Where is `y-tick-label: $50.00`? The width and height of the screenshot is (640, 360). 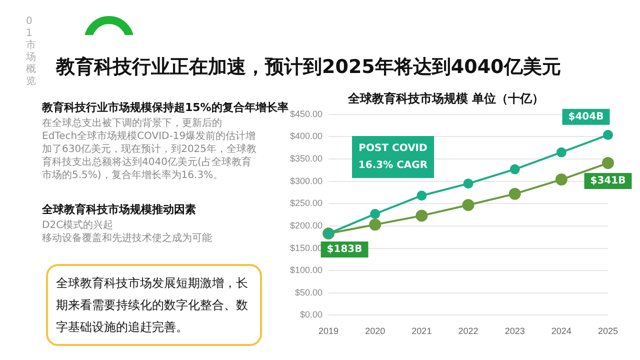 y-tick-label: $50.00 is located at coordinates (309, 292).